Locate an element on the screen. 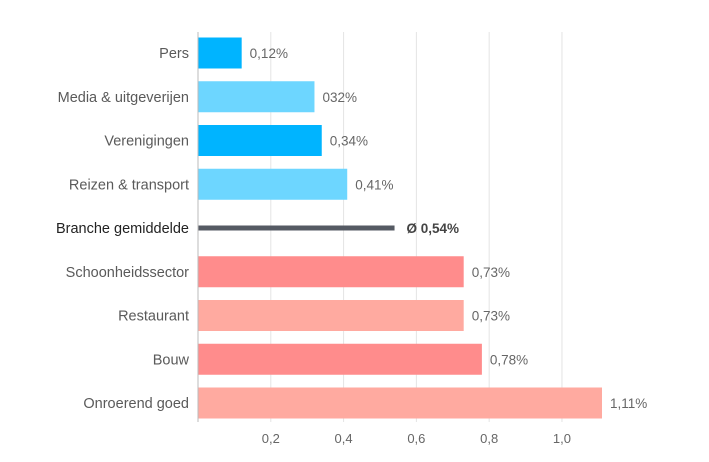  category-label: Onroerend goed is located at coordinates (136, 404).